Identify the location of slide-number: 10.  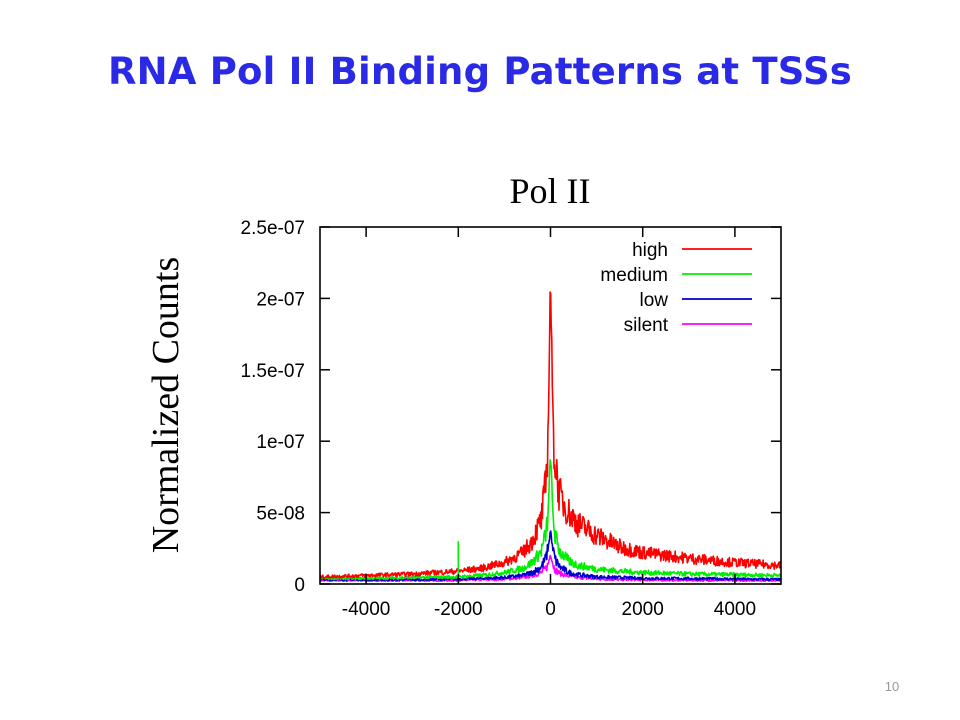
(892, 686).